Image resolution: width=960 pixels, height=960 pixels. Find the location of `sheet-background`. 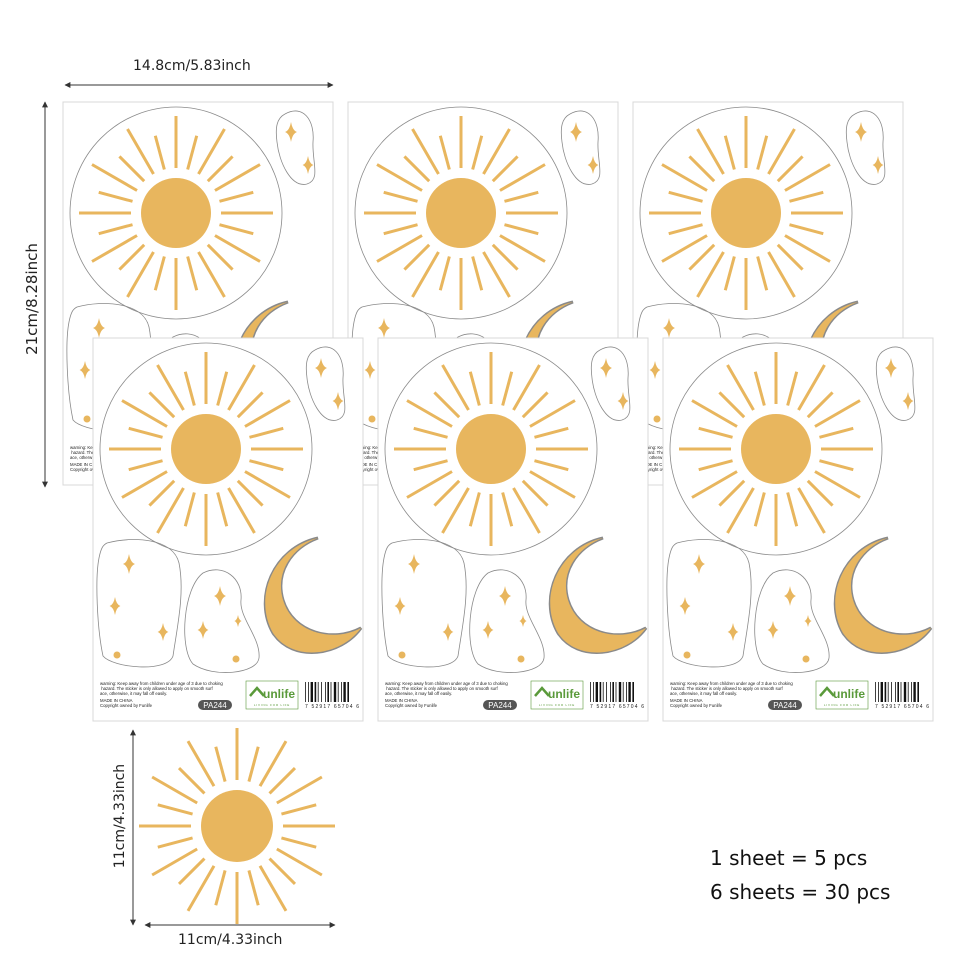

sheet-background is located at coordinates (228, 529).